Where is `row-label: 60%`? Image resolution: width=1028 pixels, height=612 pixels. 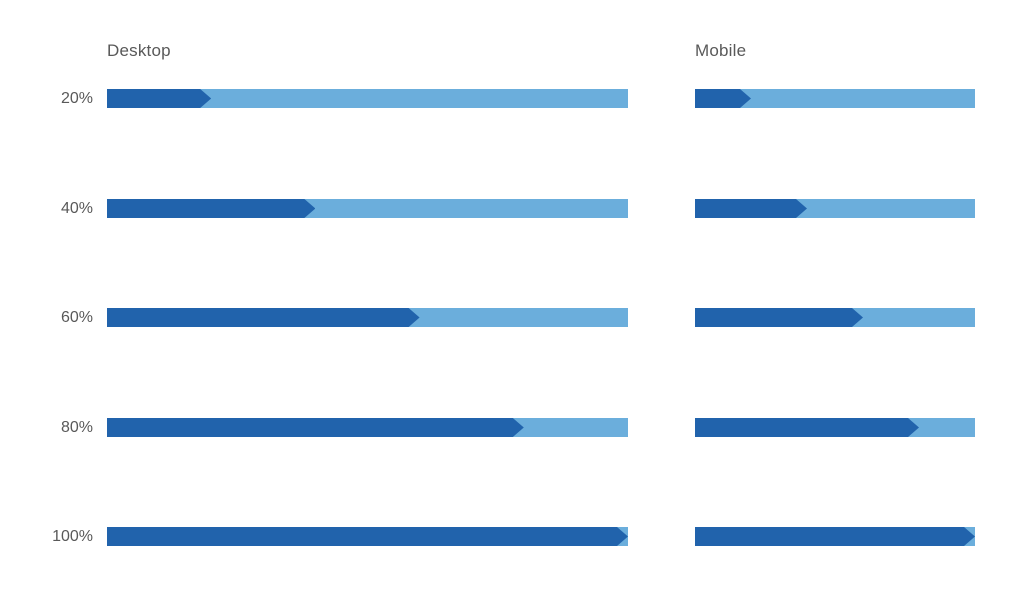
row-label: 60% is located at coordinates (76, 317).